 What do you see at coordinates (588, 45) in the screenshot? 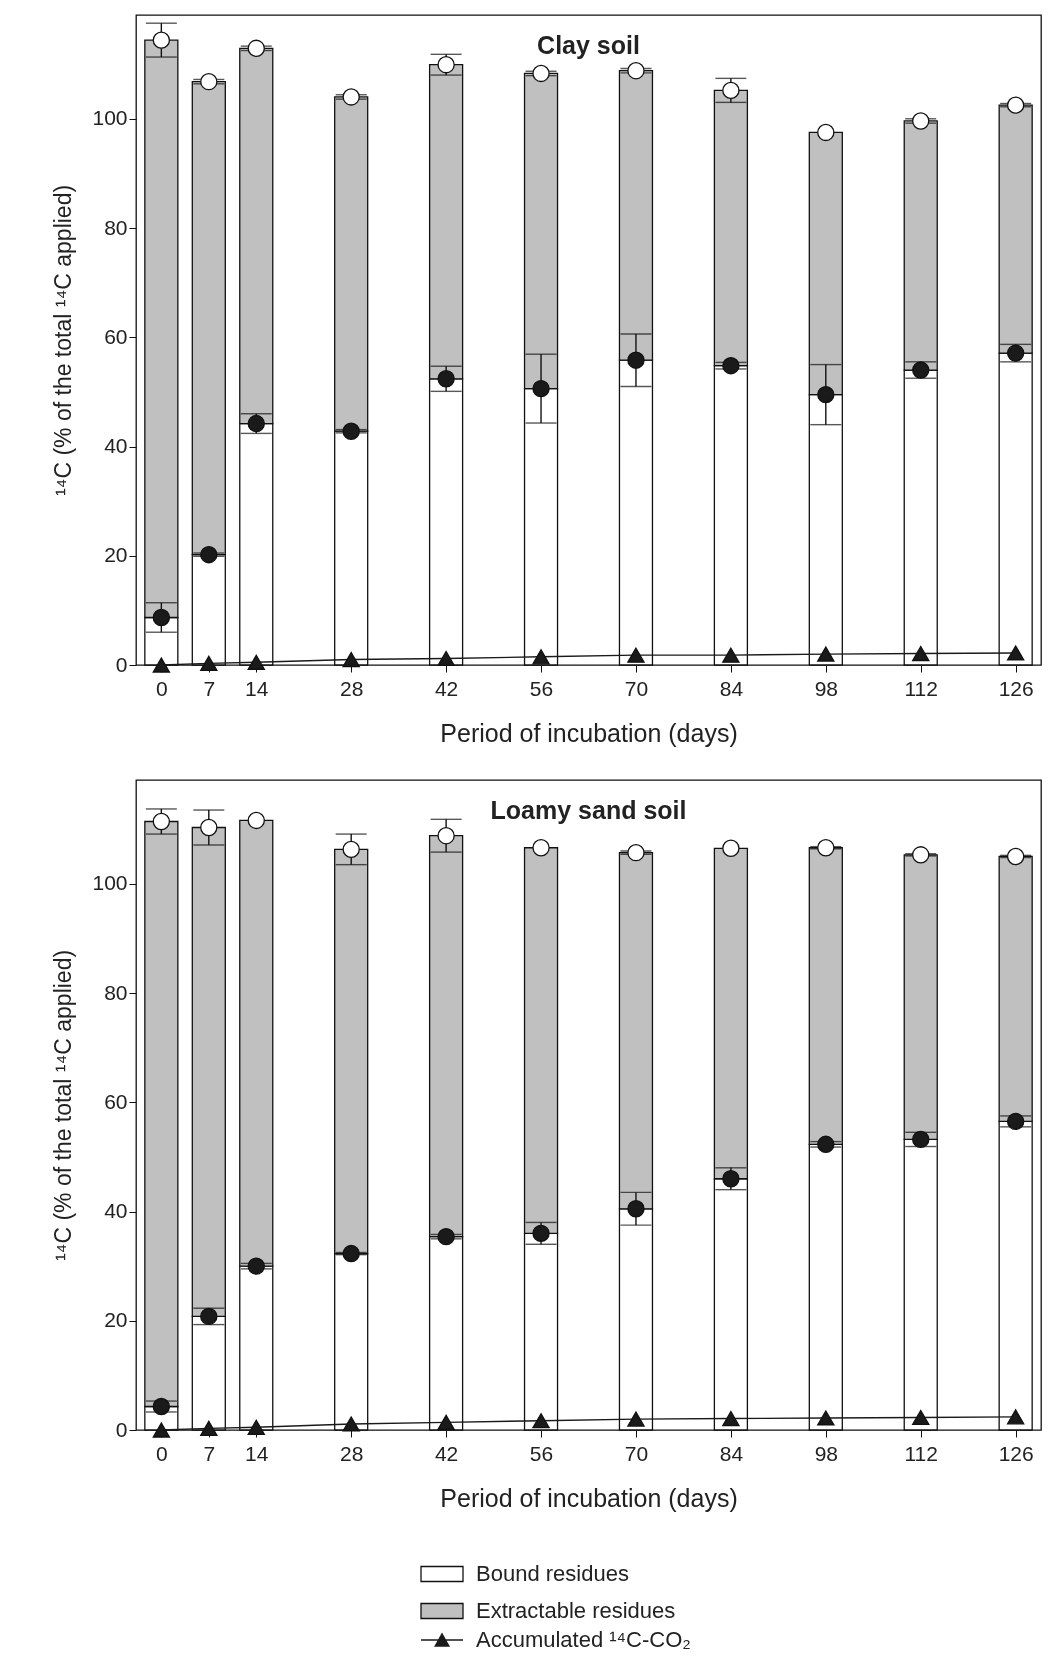
I see `text: Clay soil` at bounding box center [588, 45].